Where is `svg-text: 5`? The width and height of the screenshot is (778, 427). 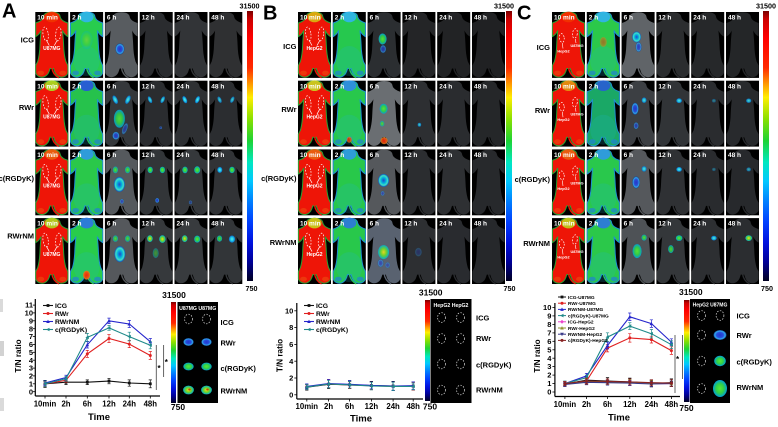
svg-text: 5 is located at coordinates (31, 352).